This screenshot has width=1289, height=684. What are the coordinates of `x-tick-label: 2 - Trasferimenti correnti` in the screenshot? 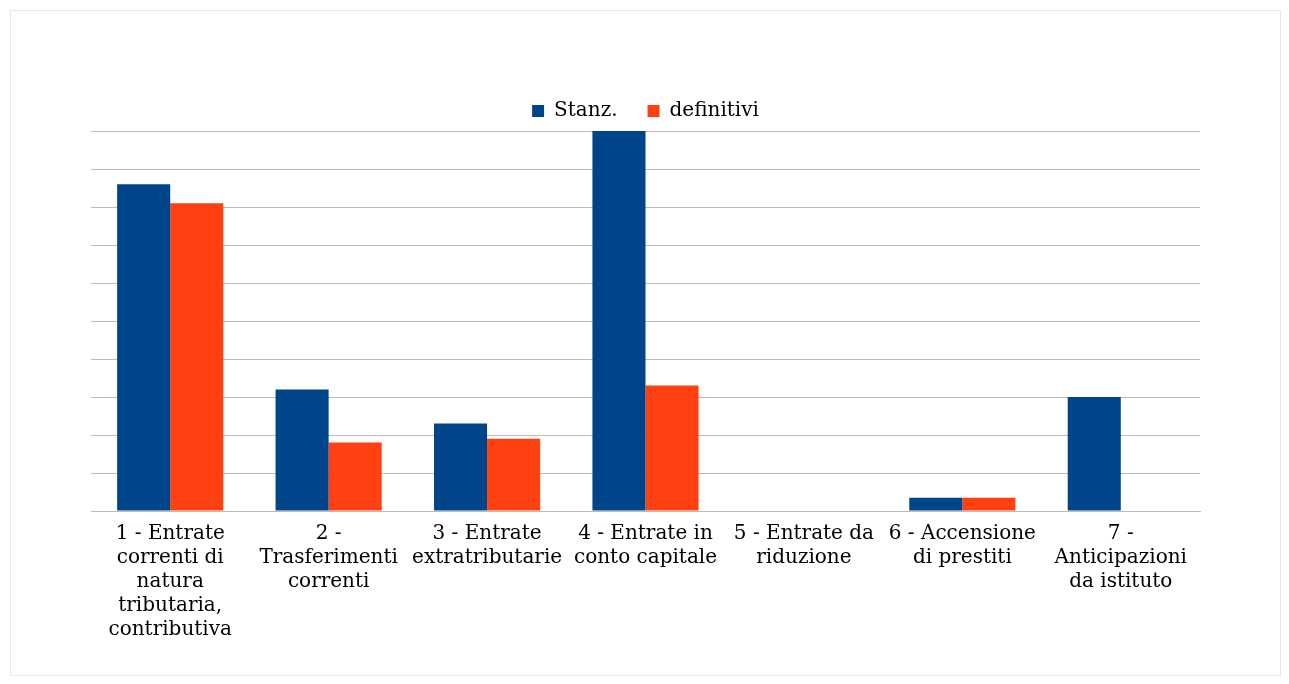 It's located at (328, 556).